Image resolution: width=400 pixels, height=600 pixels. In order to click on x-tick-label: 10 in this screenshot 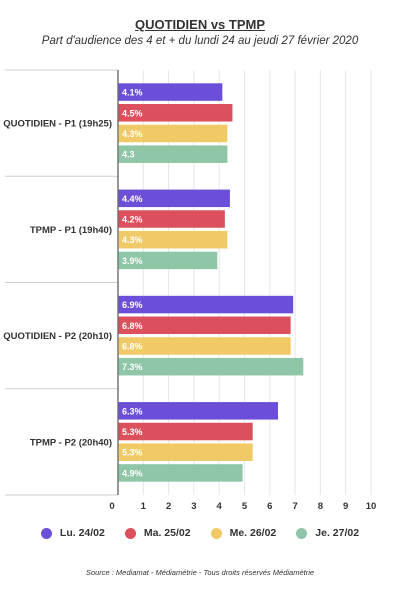, I will do `click(371, 506)`.